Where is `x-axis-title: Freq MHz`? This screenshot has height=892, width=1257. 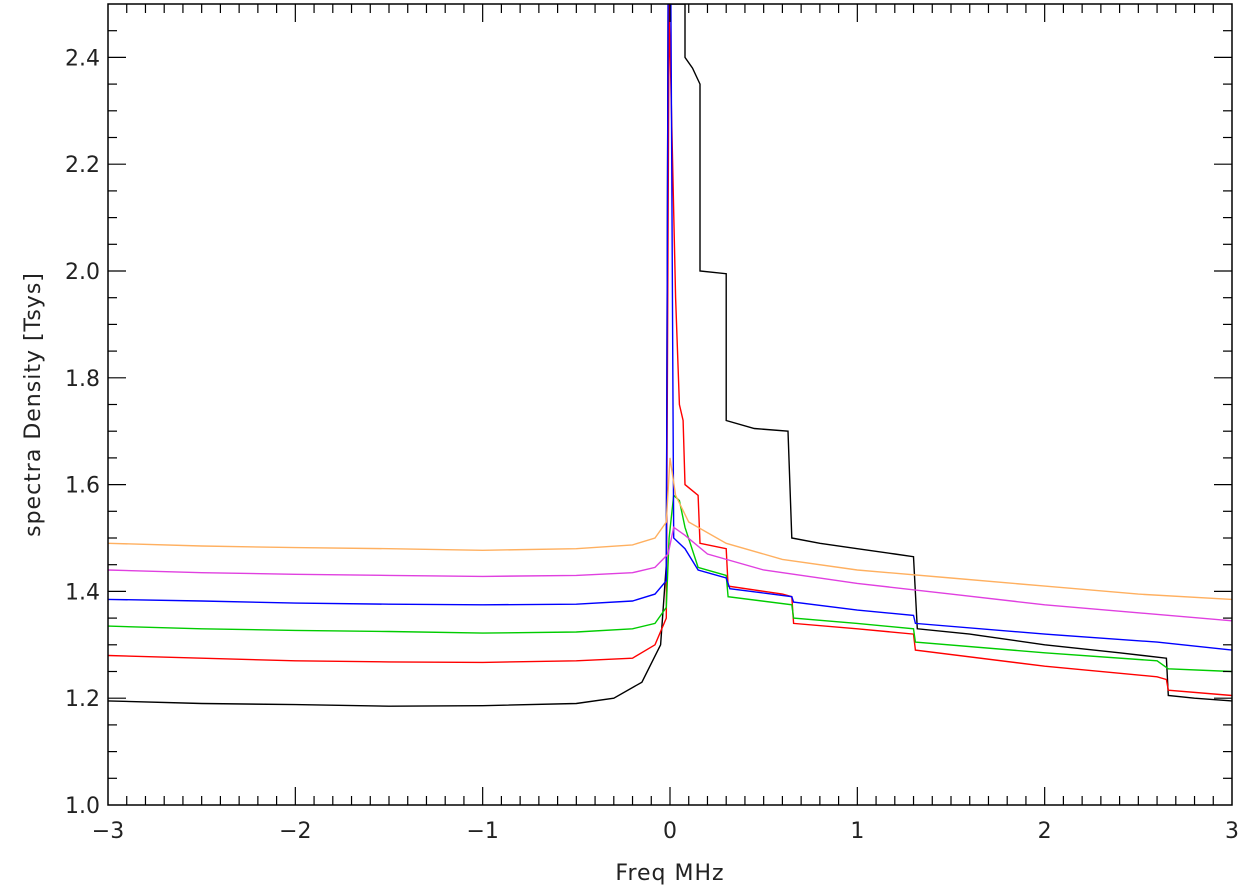
x-axis-title: Freq MHz is located at coordinates (669, 873).